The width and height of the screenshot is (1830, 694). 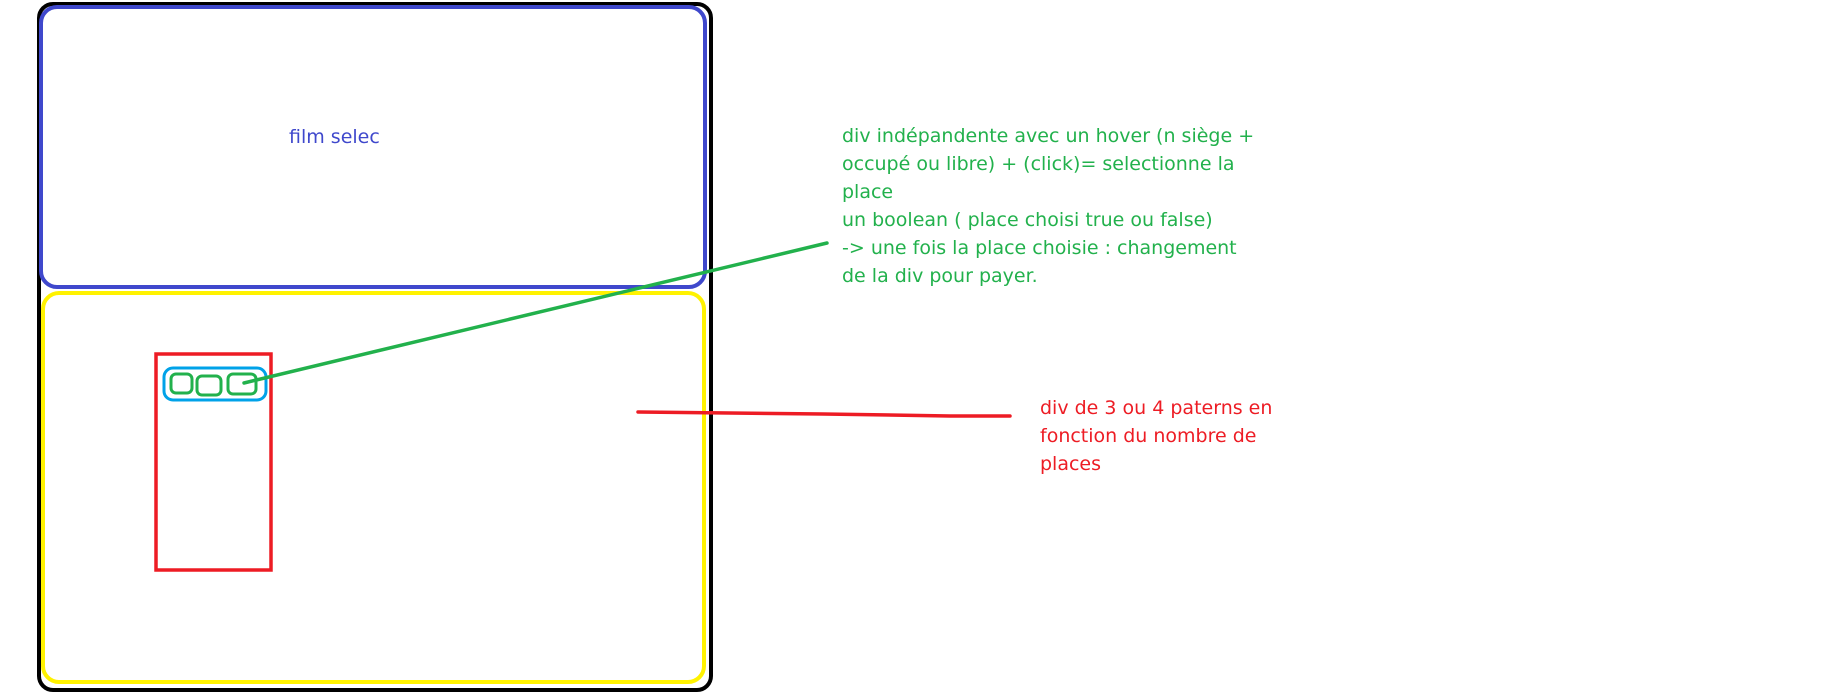 I want to click on seat-row-box, so click(x=215, y=384).